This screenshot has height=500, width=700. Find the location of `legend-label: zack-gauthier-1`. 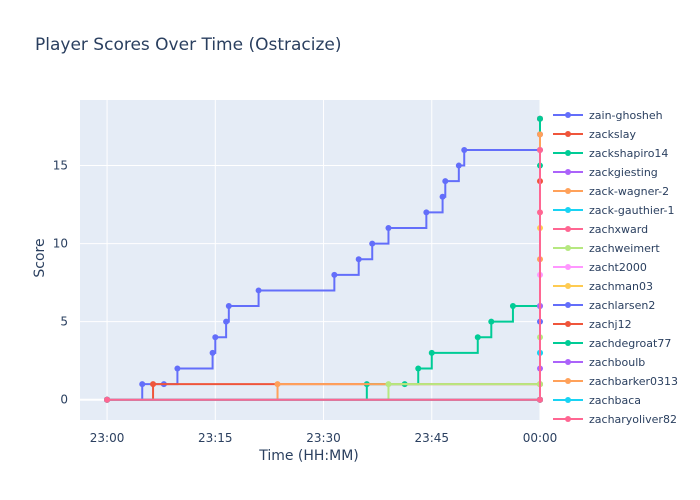

legend-label: zack-gauthier-1 is located at coordinates (632, 210).